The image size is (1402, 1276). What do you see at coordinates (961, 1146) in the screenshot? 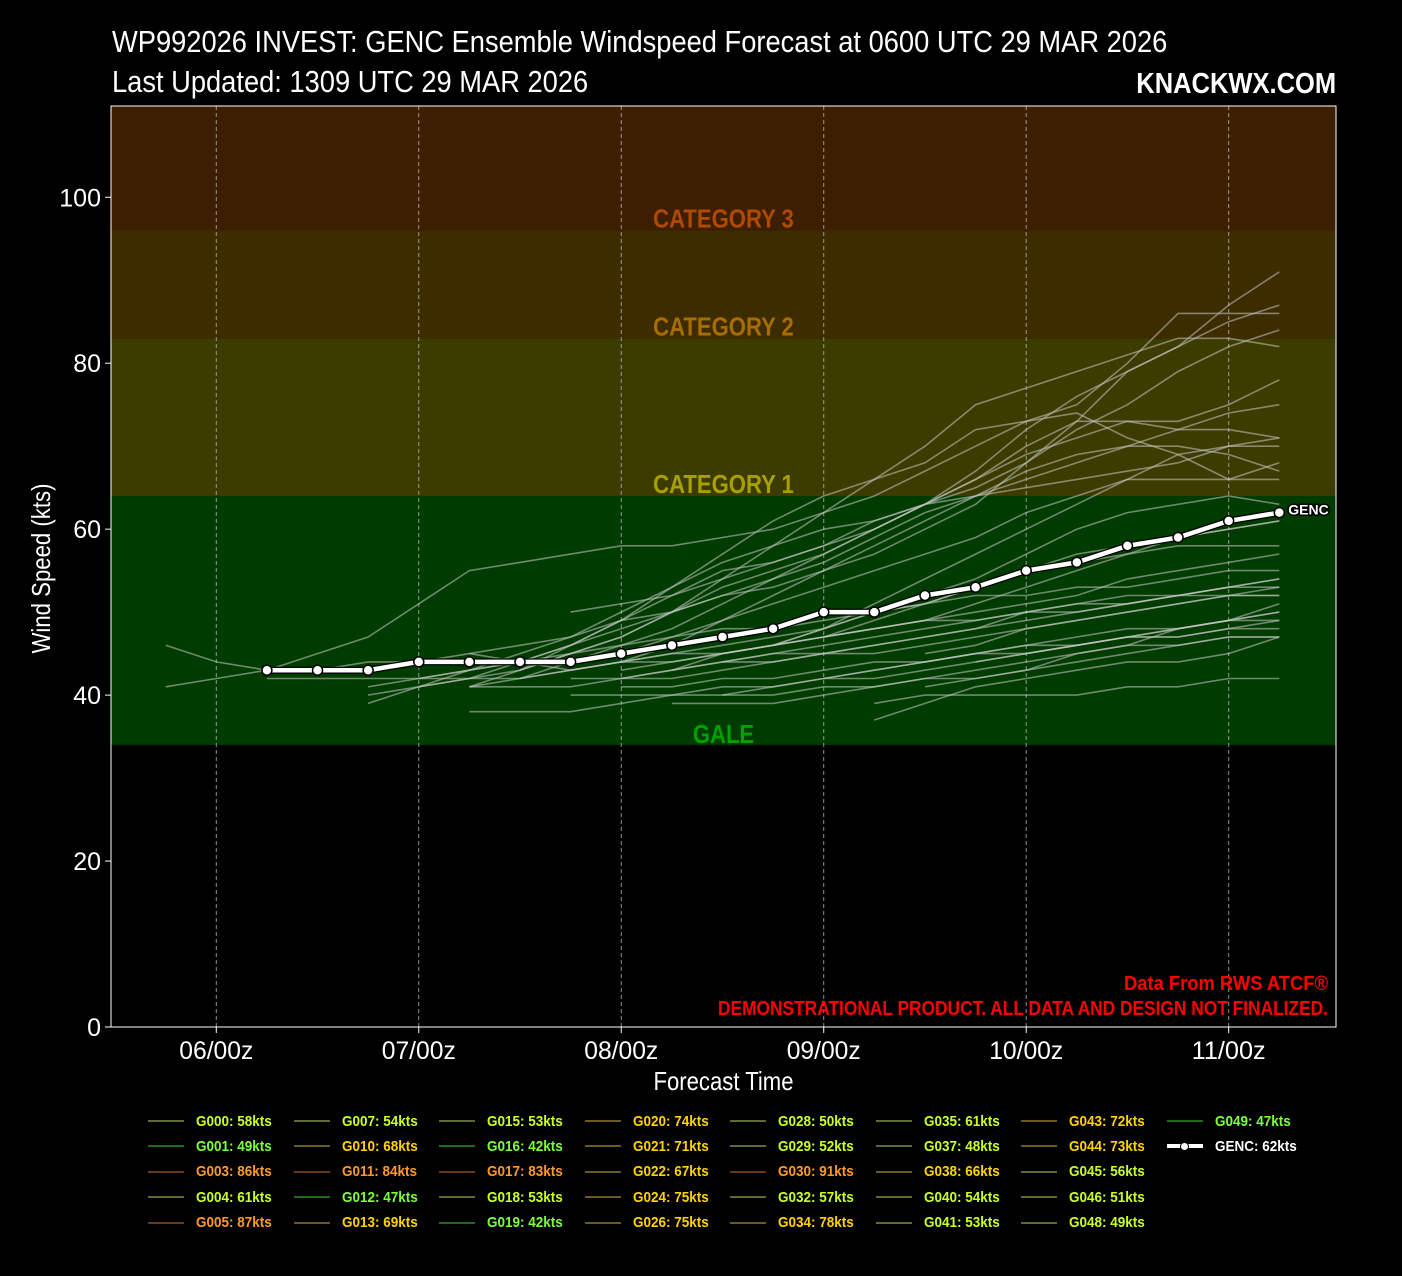
I see `legend-label: G037: 48kts` at bounding box center [961, 1146].